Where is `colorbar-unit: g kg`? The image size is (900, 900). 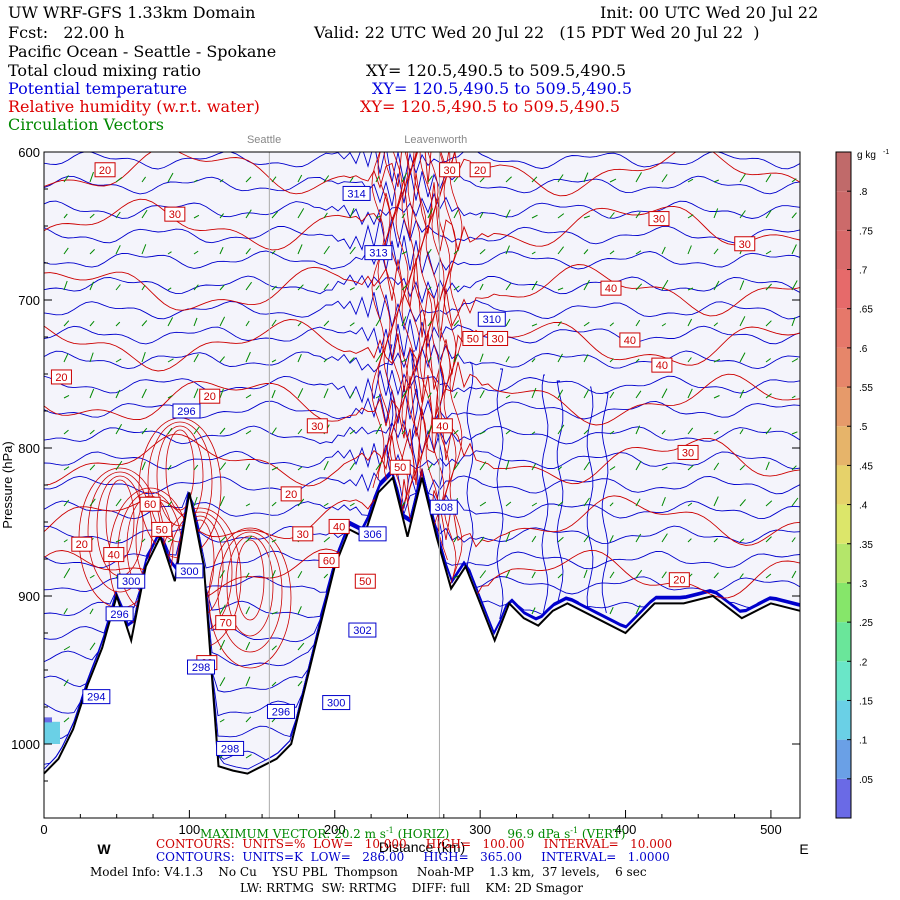
colorbar-unit: g kg is located at coordinates (866, 155).